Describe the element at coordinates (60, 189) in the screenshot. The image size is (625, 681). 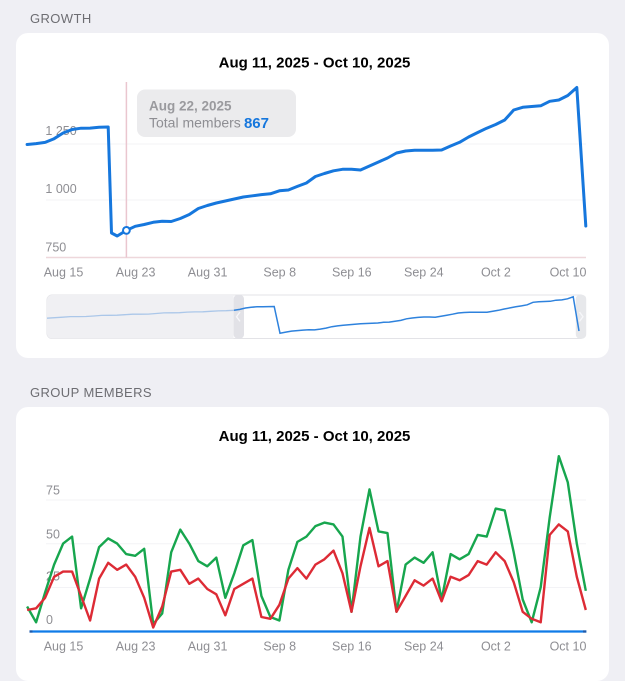
I see `svg-text: 1 000` at that location.